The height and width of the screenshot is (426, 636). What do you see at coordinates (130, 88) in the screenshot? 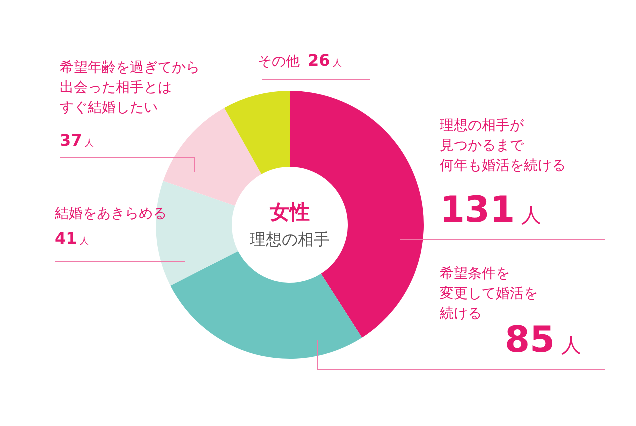
I see `slice-label: 希望年齢を過ぎてから出会った相手とはすぐ結婚したい` at bounding box center [130, 88].